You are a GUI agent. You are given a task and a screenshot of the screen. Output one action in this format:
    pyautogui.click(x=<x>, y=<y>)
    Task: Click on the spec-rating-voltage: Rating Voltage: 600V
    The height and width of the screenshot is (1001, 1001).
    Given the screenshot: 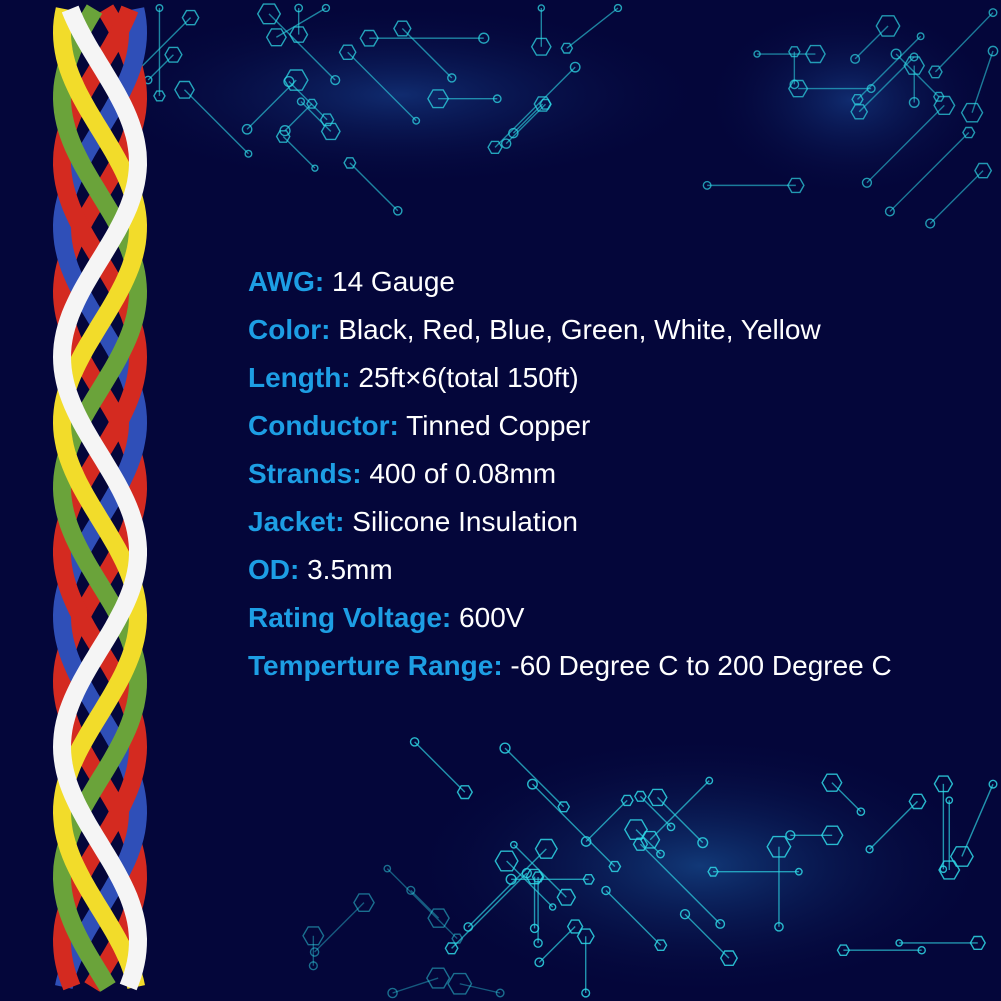 What is the action you would take?
    pyautogui.click(x=570, y=622)
    